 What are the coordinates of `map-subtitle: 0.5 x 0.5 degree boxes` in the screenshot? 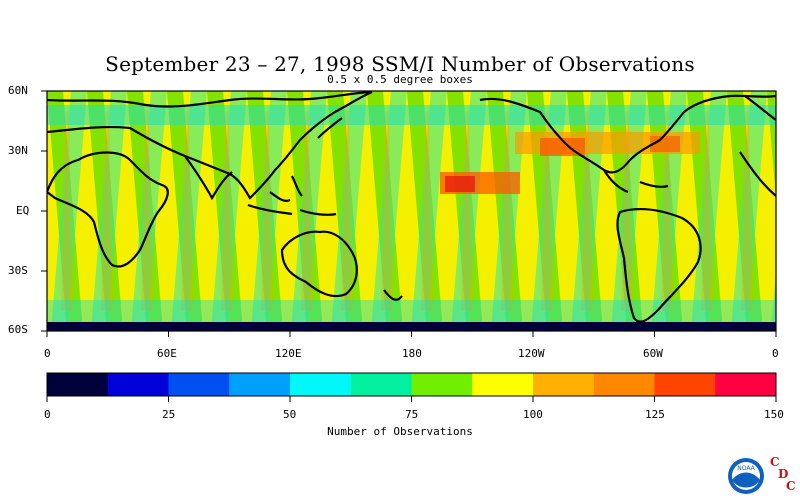 It's located at (400, 79).